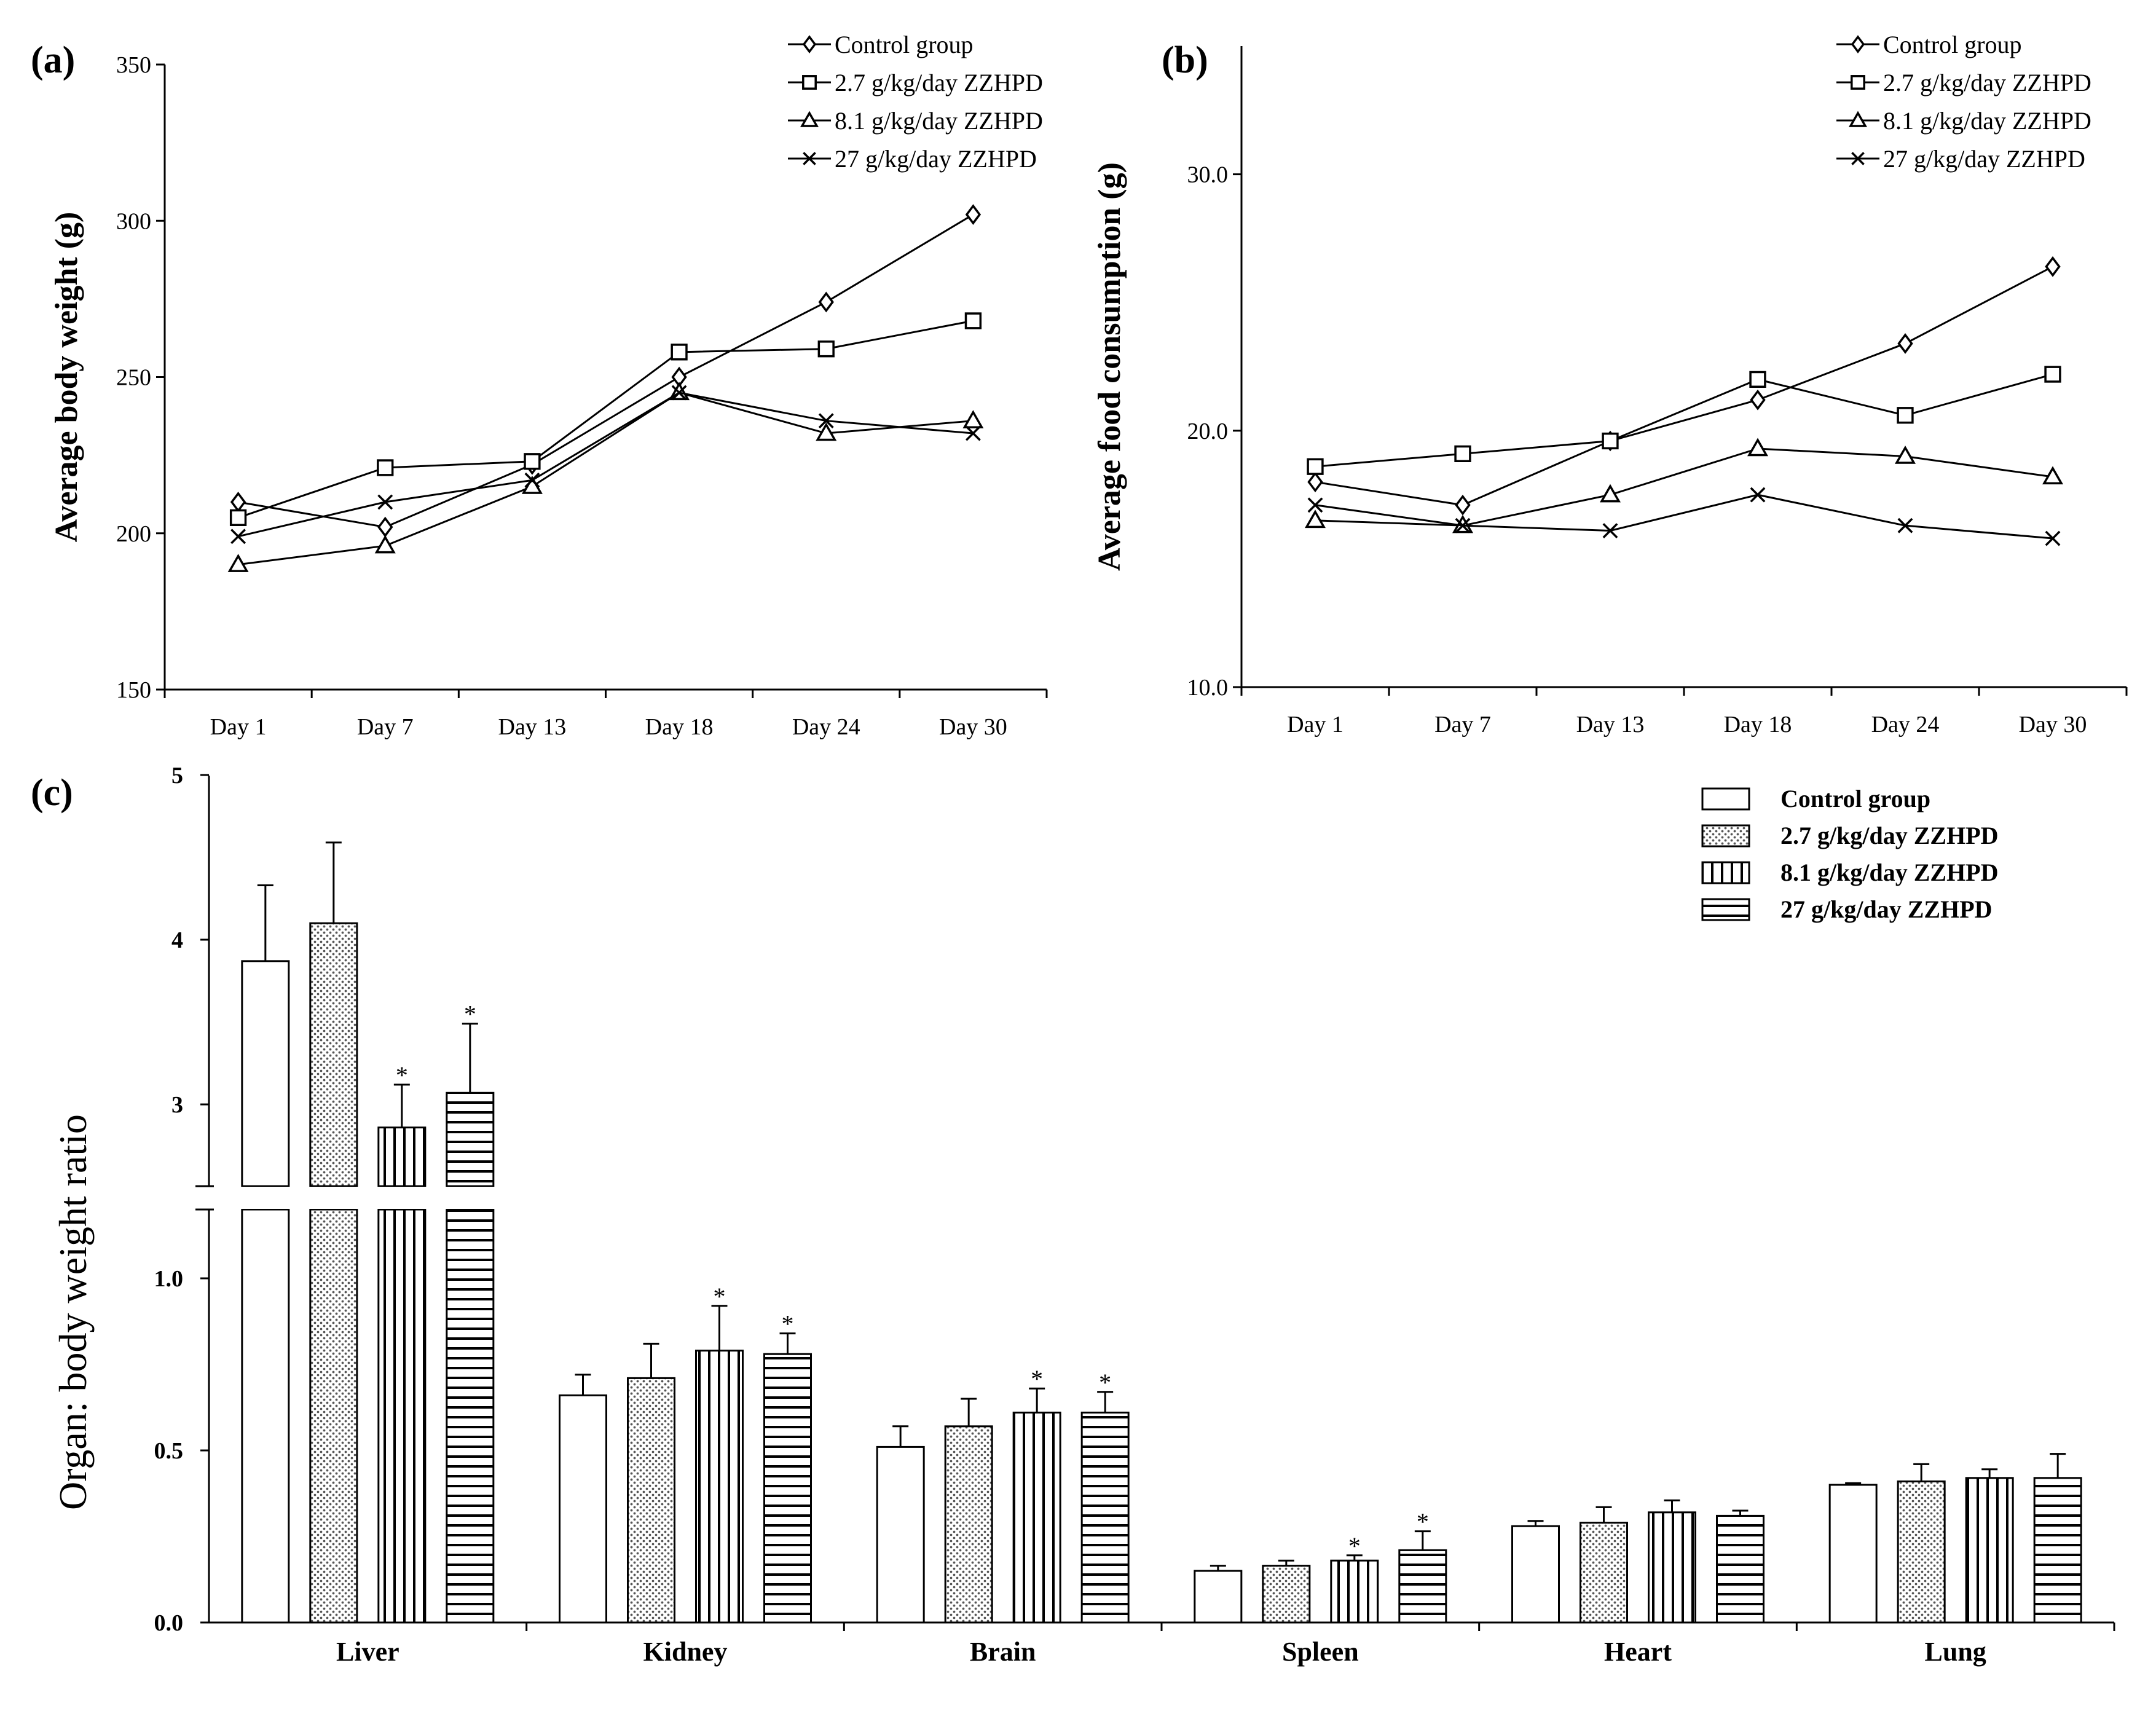  I want to click on x-tick-label: Day 30, so click(973, 727).